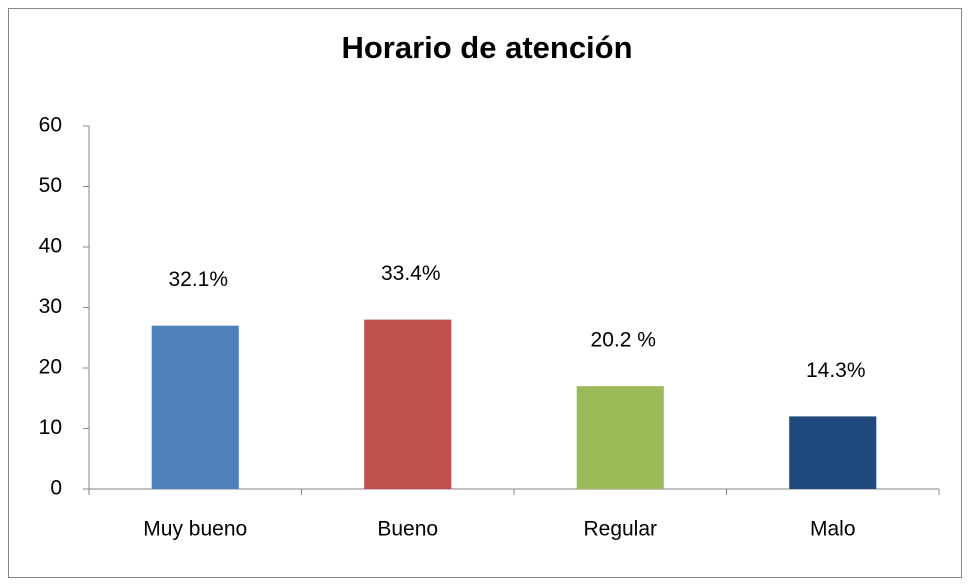 Image resolution: width=969 pixels, height=585 pixels. Describe the element at coordinates (50, 427) in the screenshot. I see `y-tick-label: 10` at that location.